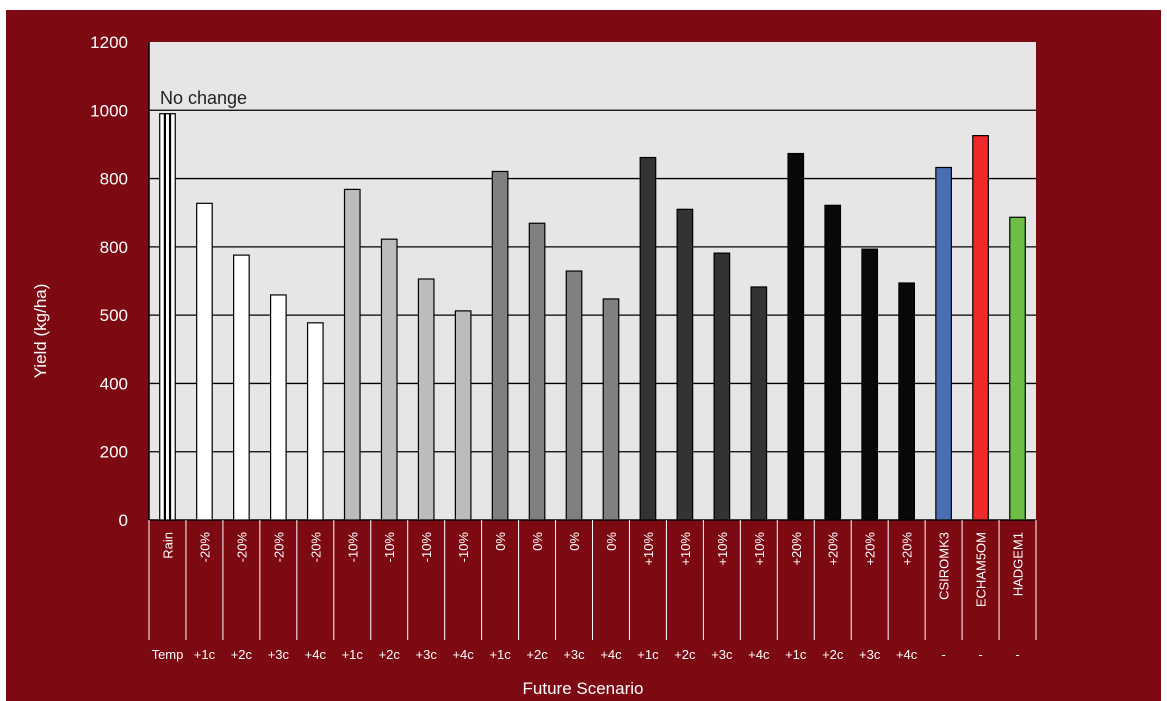 Image resolution: width=1167 pixels, height=701 pixels. Describe the element at coordinates (114, 452) in the screenshot. I see `y-tick-label: 200` at that location.